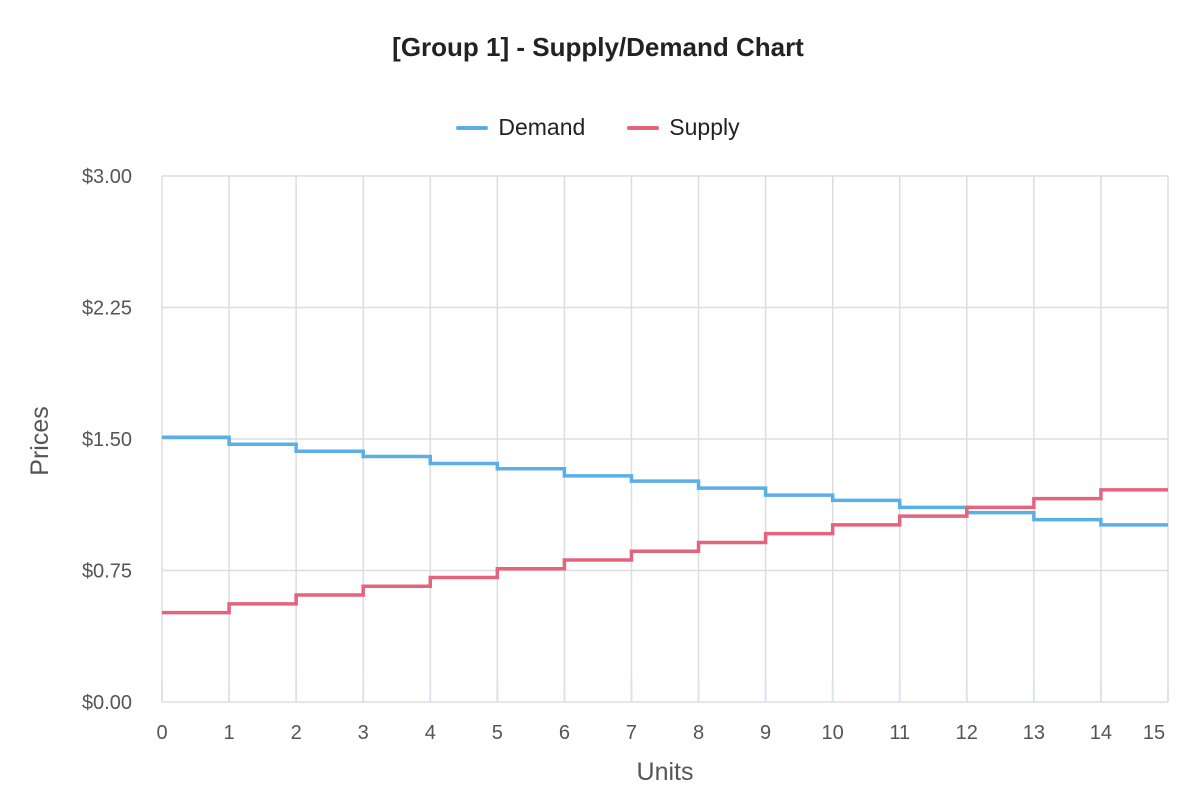  I want to click on x-tick-label: 10, so click(833, 733).